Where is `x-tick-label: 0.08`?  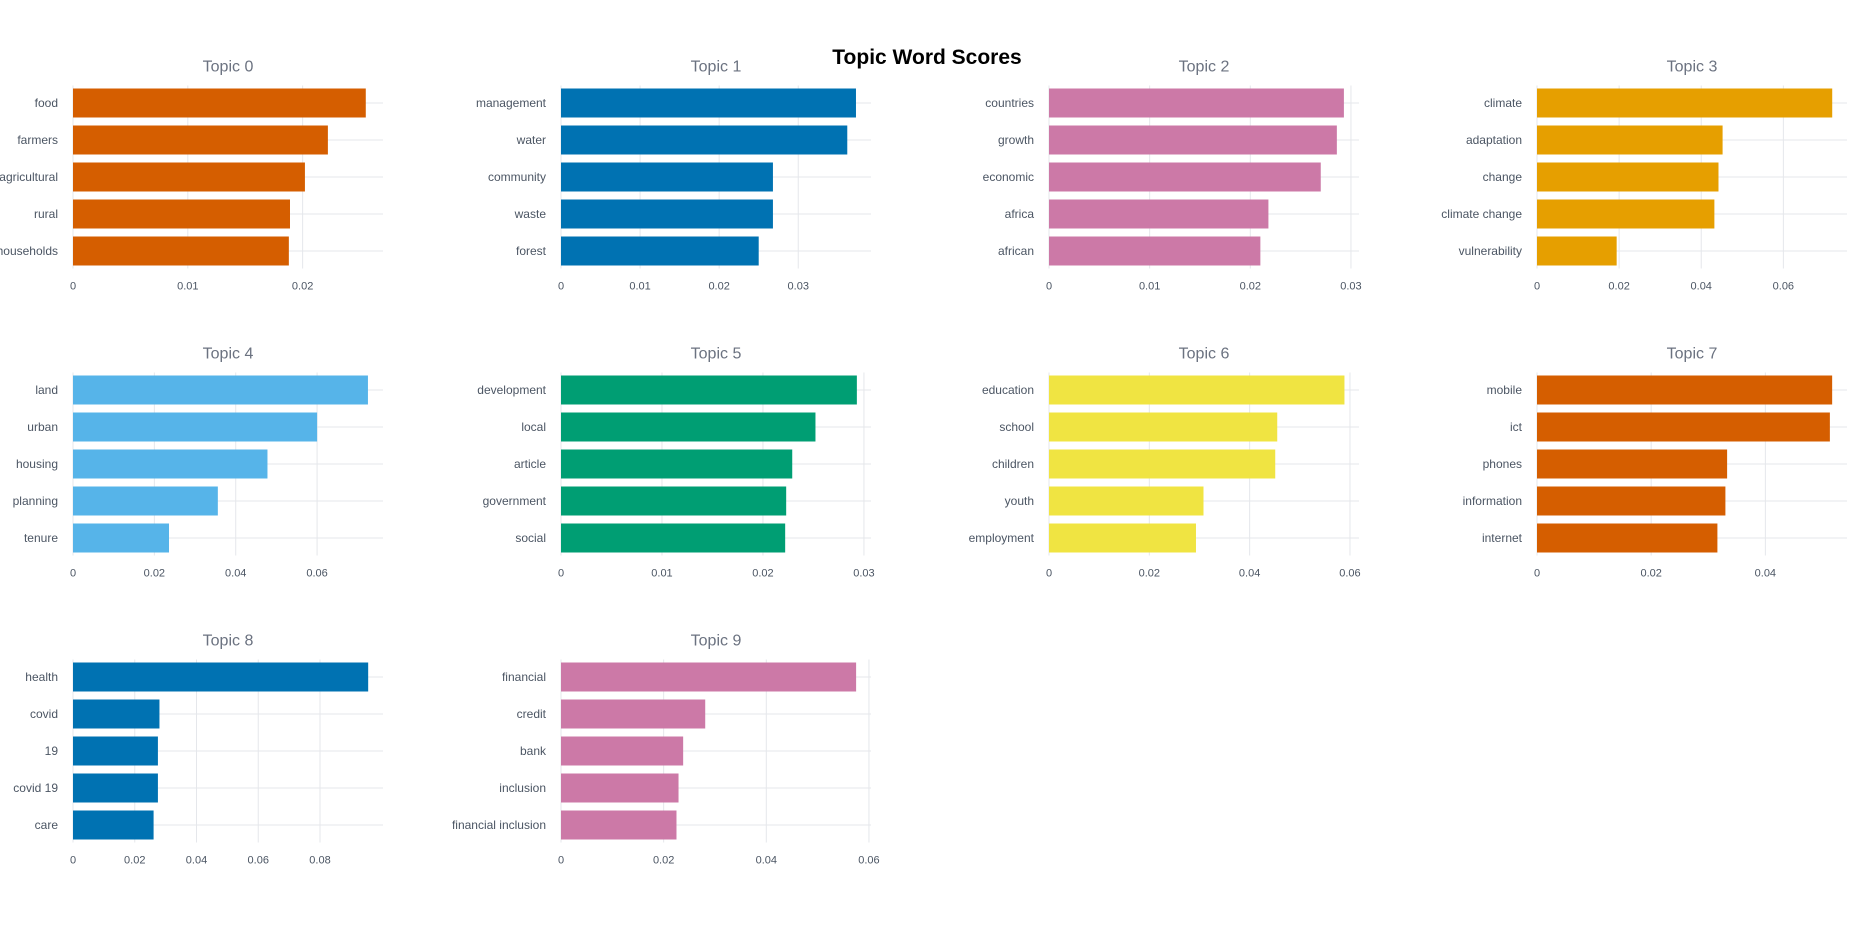
x-tick-label: 0.08 is located at coordinates (319, 861).